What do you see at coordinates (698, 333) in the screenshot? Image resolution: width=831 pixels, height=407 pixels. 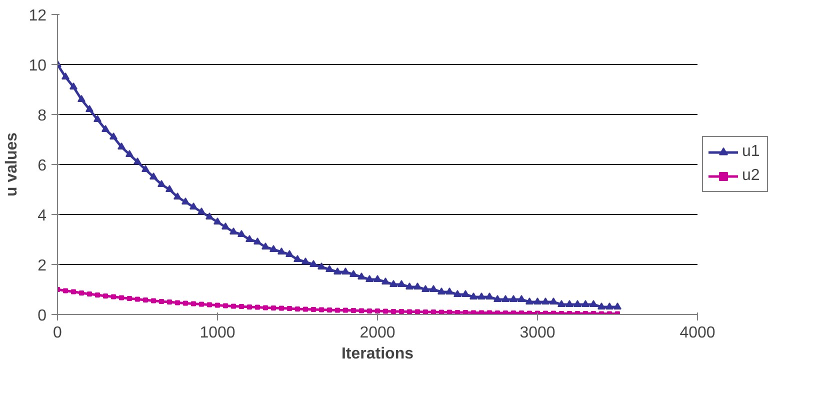 I see `x-tick-label: 4000` at bounding box center [698, 333].